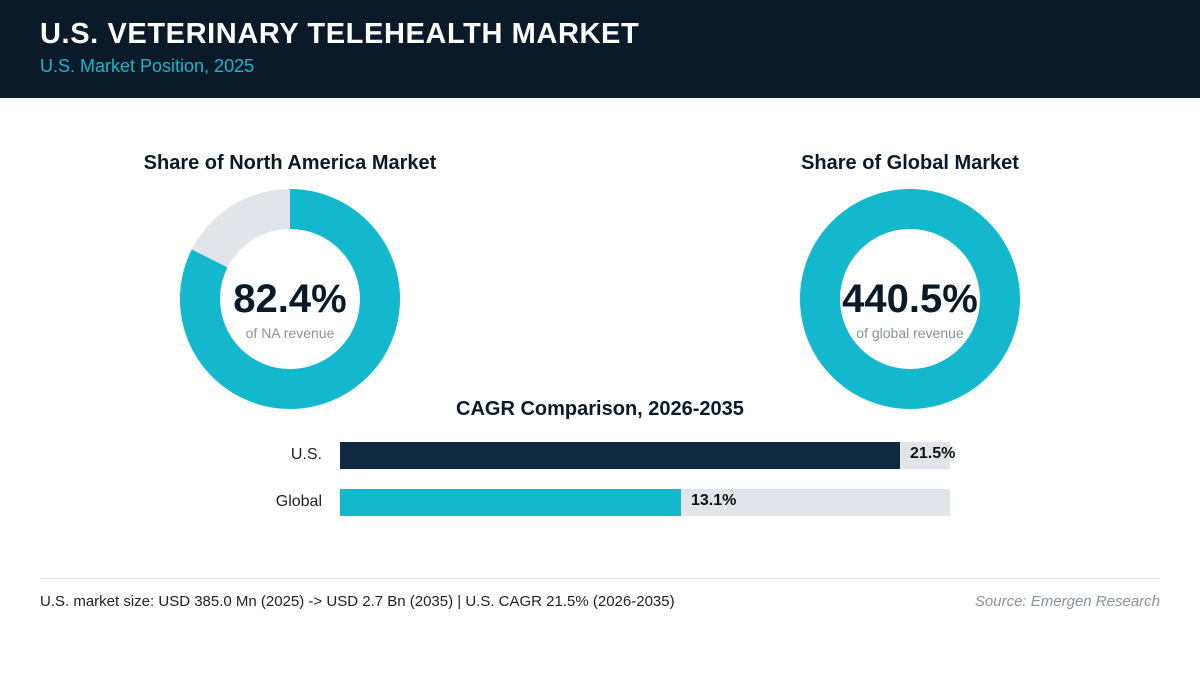  I want to click on bar-value-us: 21.5%, so click(933, 453).